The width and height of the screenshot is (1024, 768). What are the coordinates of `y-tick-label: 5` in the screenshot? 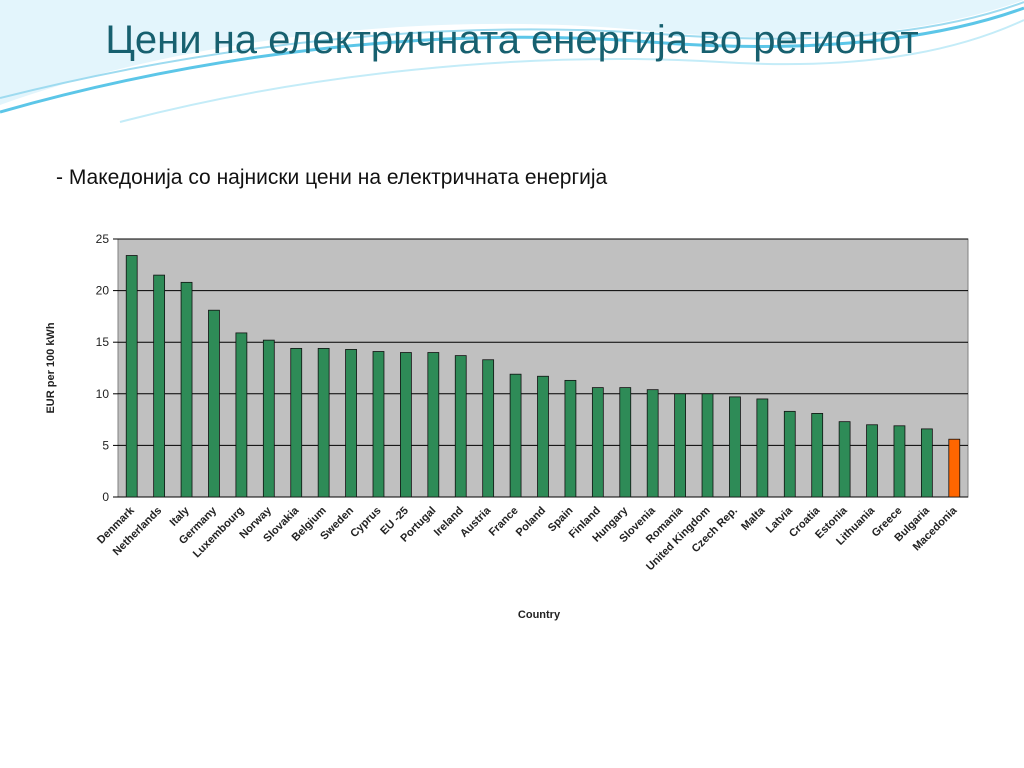 It's located at (105, 445).